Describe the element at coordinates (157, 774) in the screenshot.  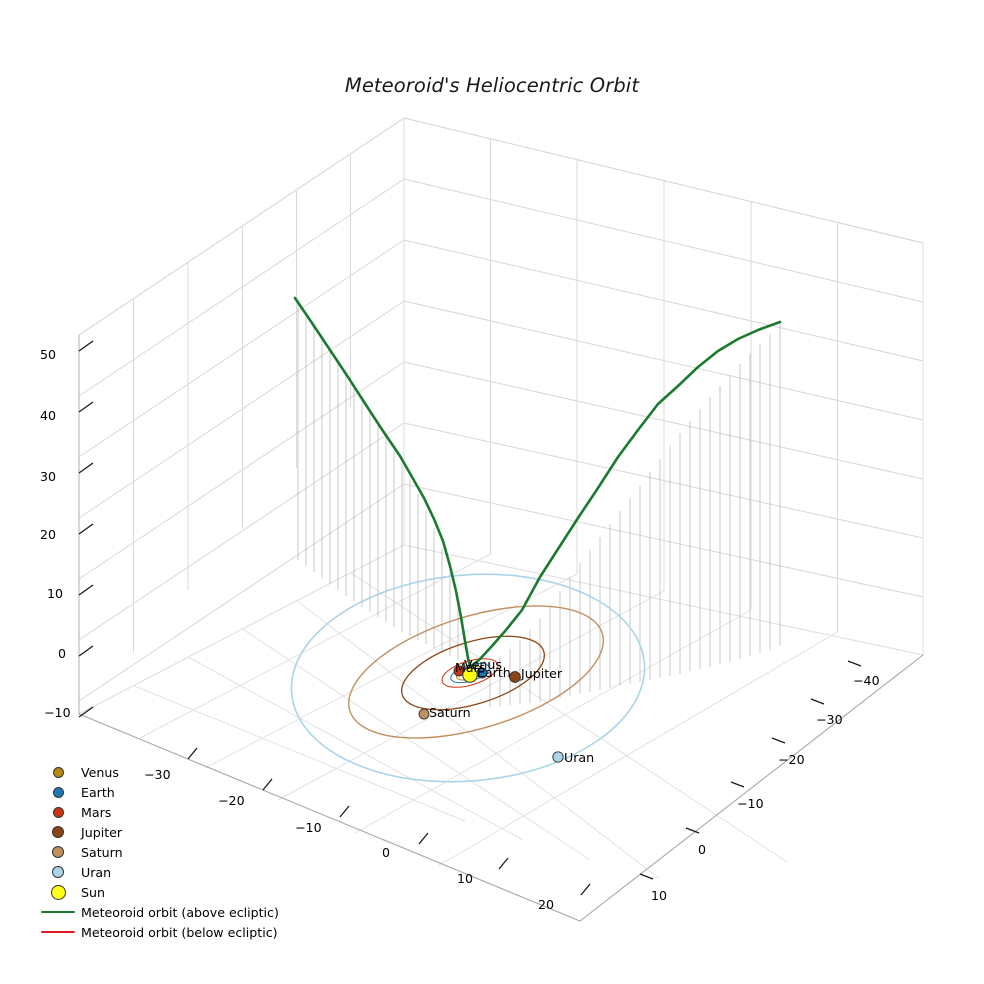
I see `x-tick-label-n30: −30` at that location.